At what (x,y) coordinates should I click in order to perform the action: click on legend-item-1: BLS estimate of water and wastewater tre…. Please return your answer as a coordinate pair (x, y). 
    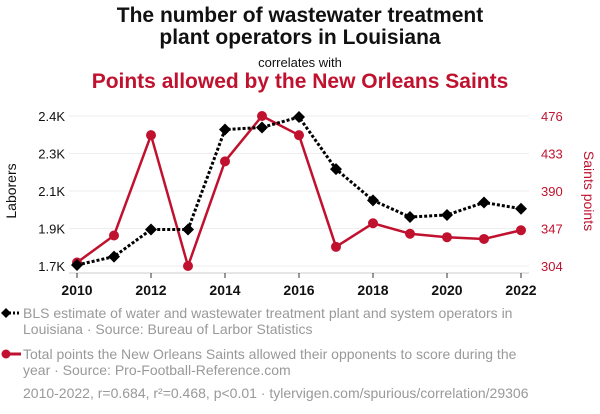
    Looking at the image, I should click on (292, 321).